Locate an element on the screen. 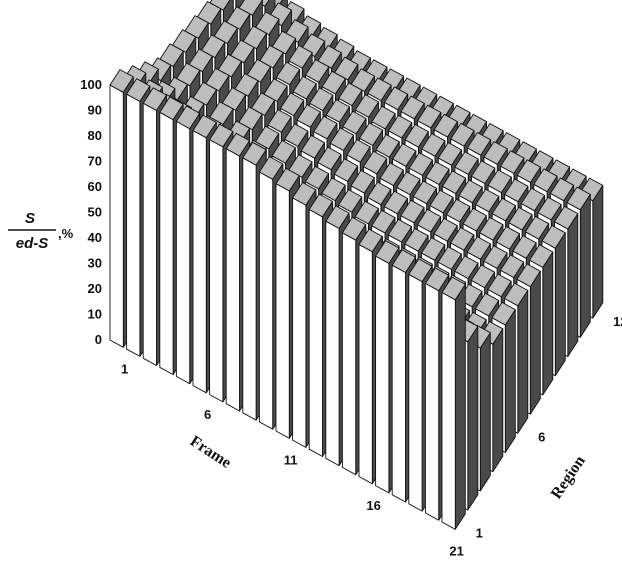 This screenshot has height=562, width=622. bar-top-r7-f15 is located at coordinates (429, 220).